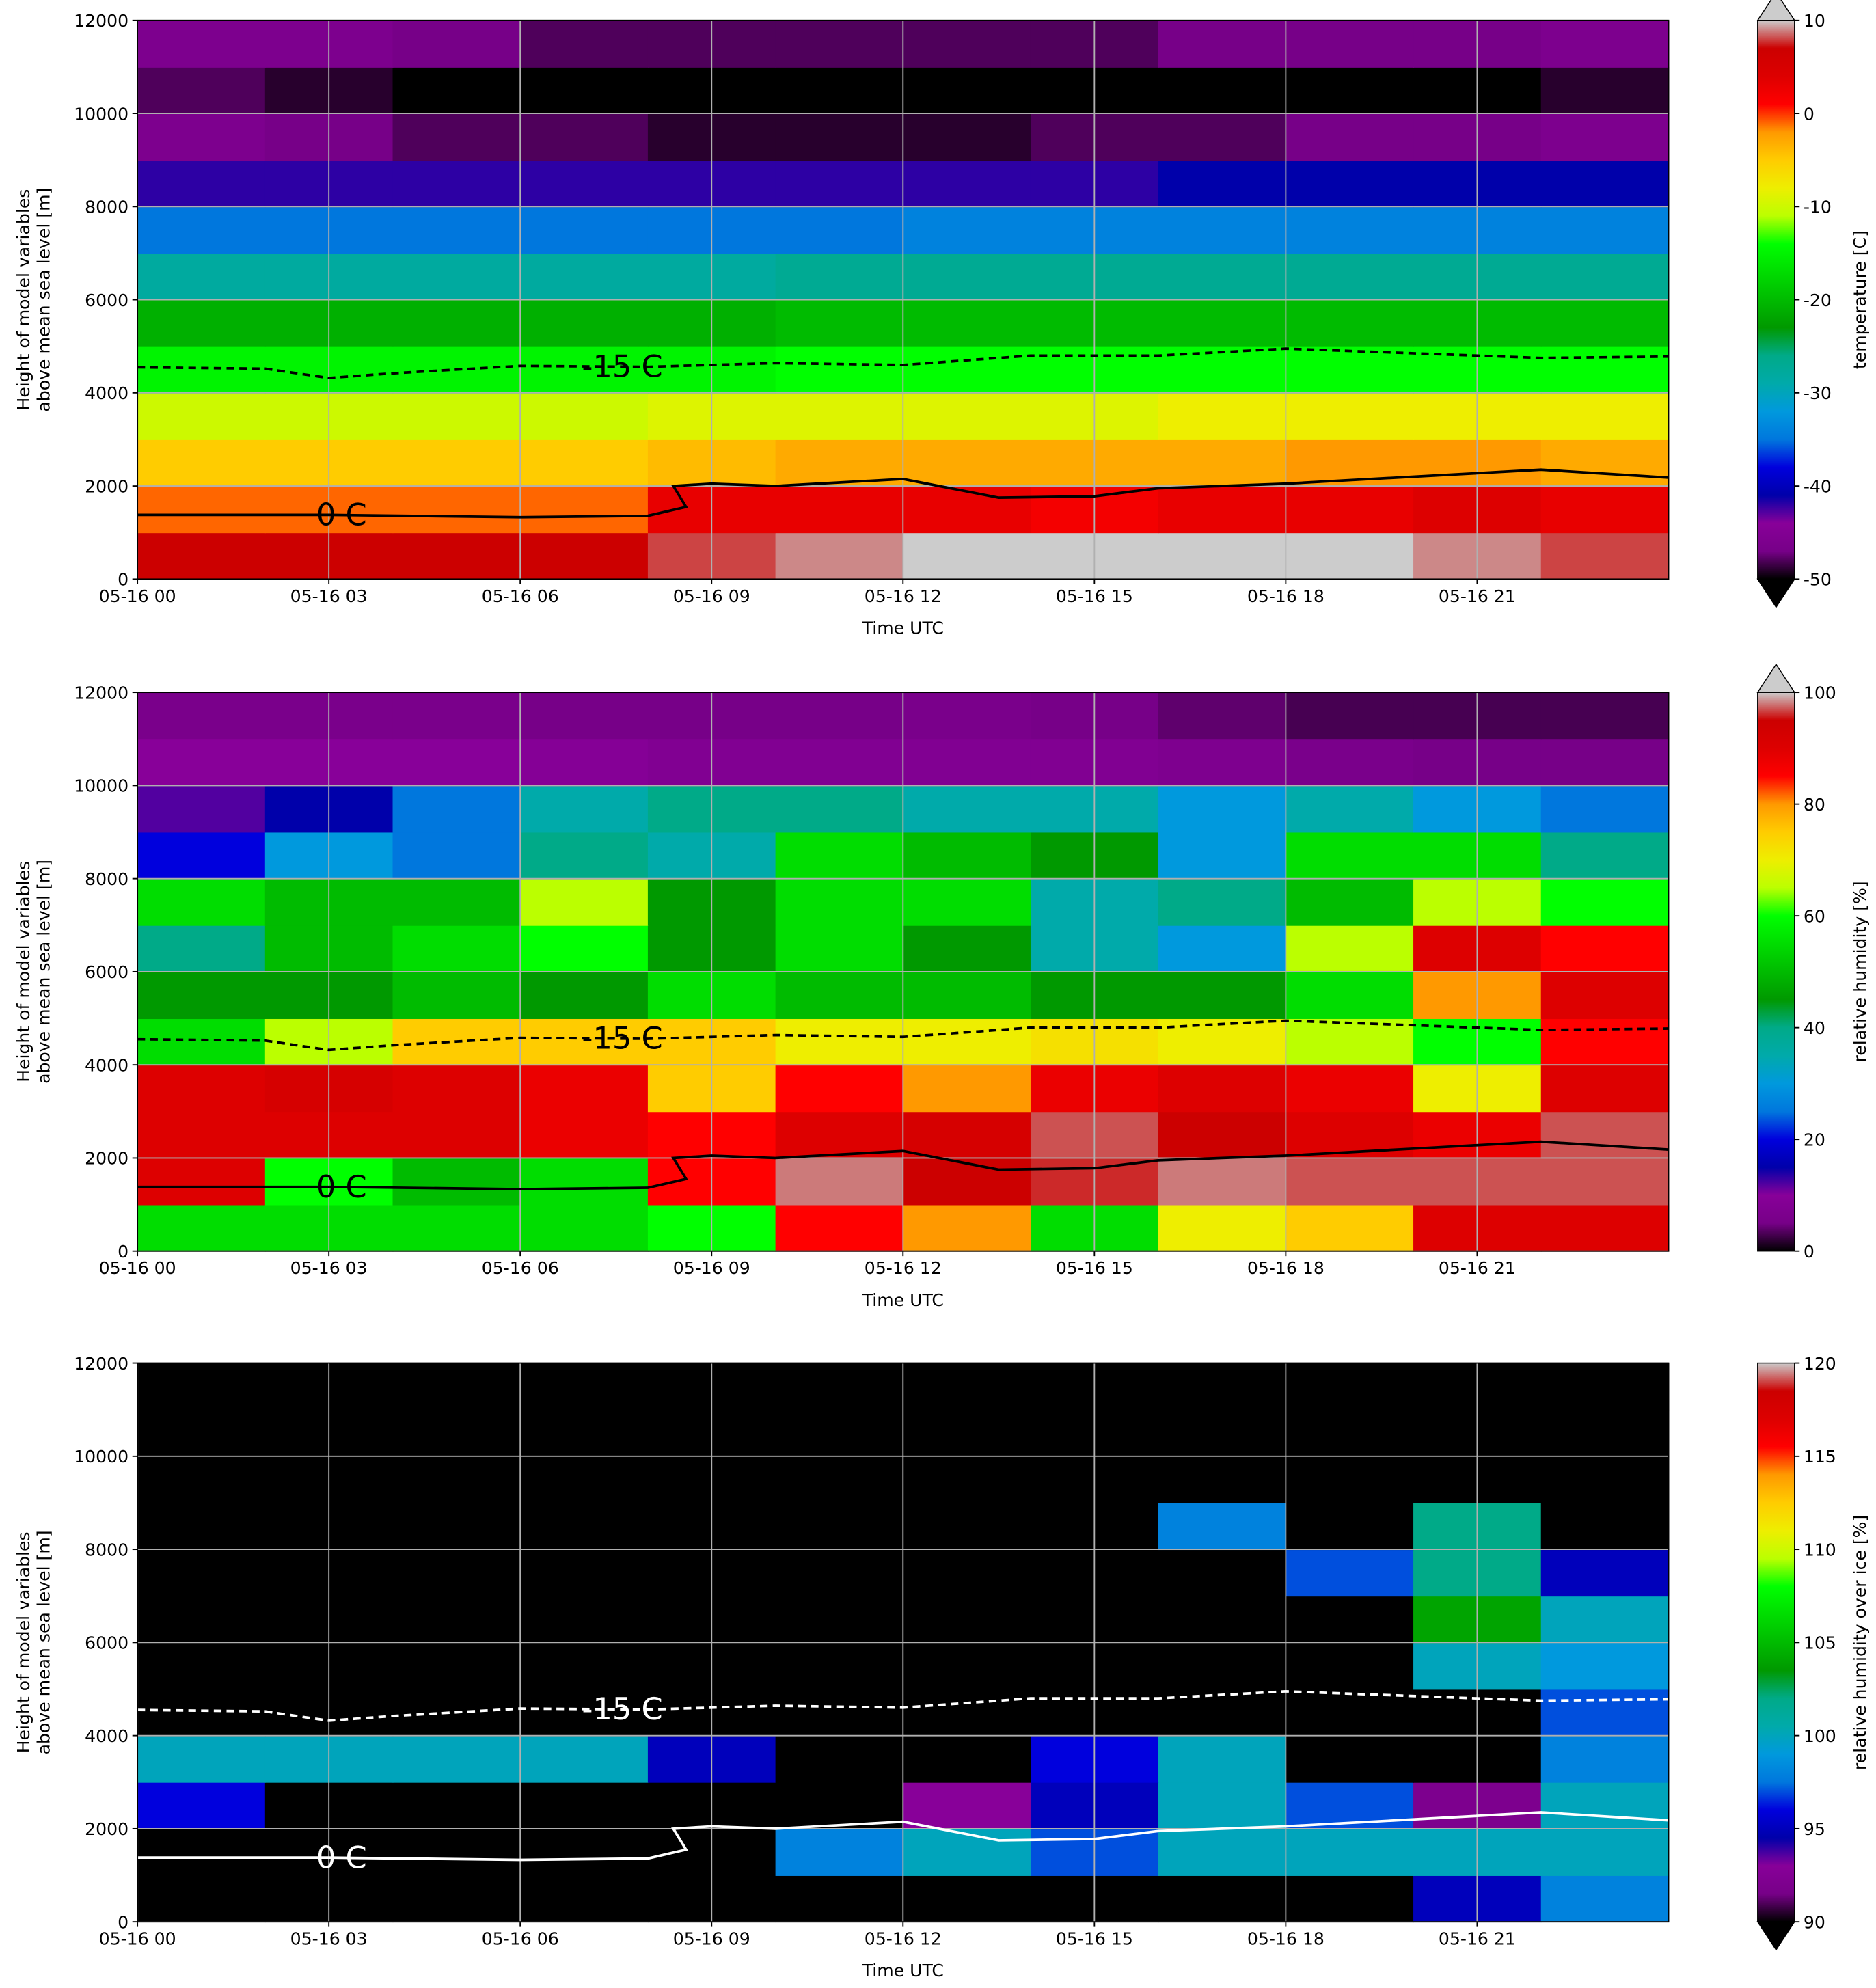  What do you see at coordinates (101, 21) in the screenshot?
I see `y-tick-label: 12000` at bounding box center [101, 21].